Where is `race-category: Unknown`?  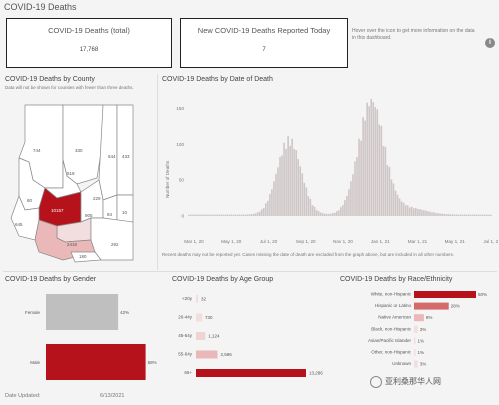
race-category: Unknown is located at coordinates (401, 363).